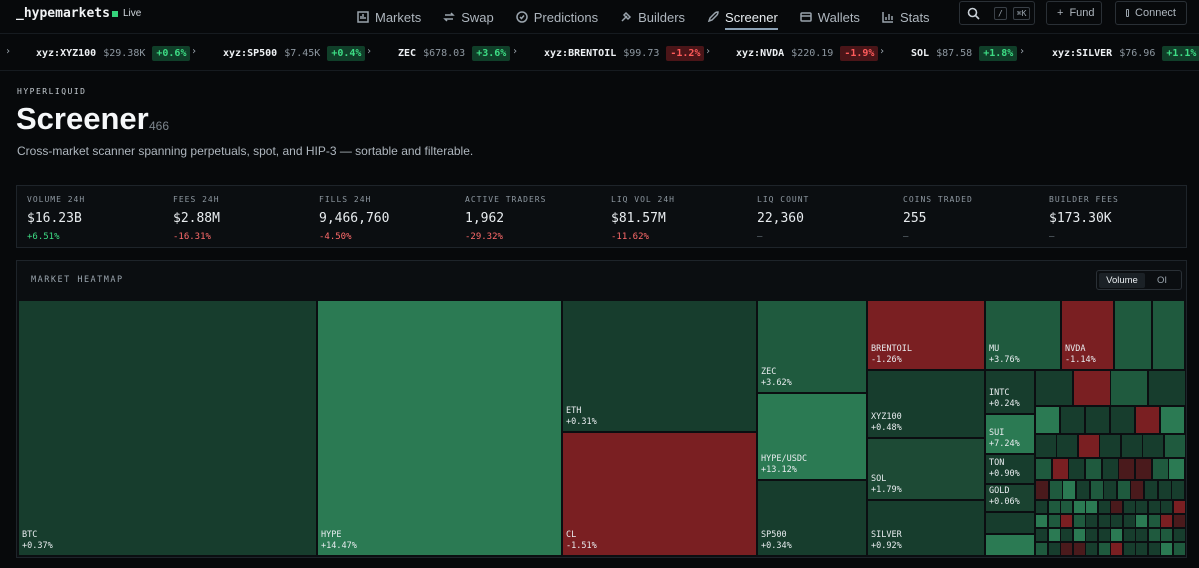 Image resolution: width=1199 pixels, height=568 pixels. What do you see at coordinates (659, 366) in the screenshot?
I see `heatmap-tile: ETH +0.31%` at bounding box center [659, 366].